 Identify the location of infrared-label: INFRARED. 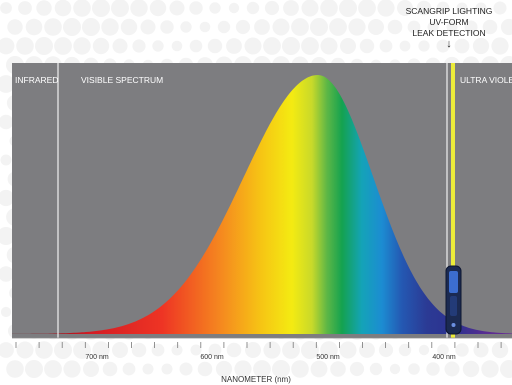
(37, 80).